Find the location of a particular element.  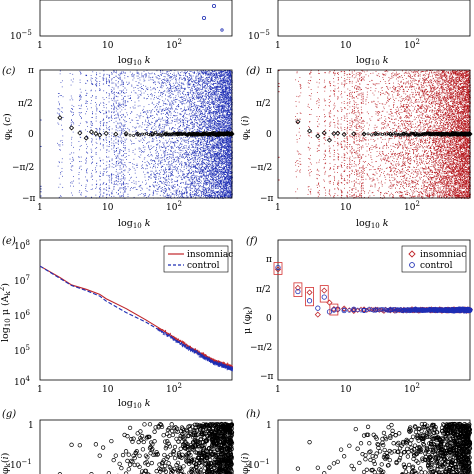

panel-b-xtick-10: 10 is located at coordinates (346, 46).